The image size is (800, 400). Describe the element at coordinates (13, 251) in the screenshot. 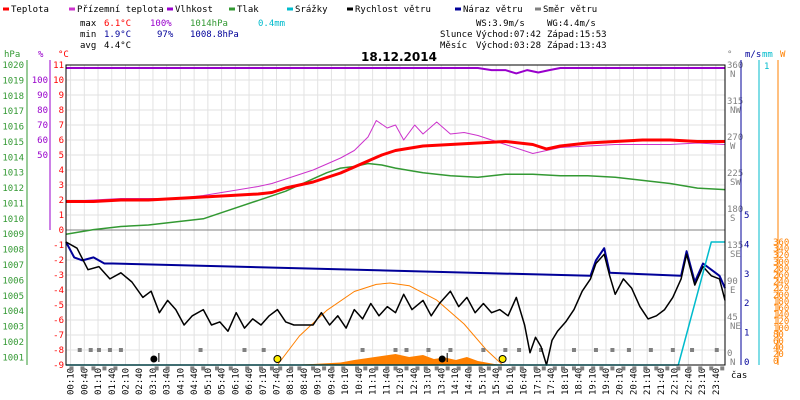

I see `hpa-tick: 1008` at that location.